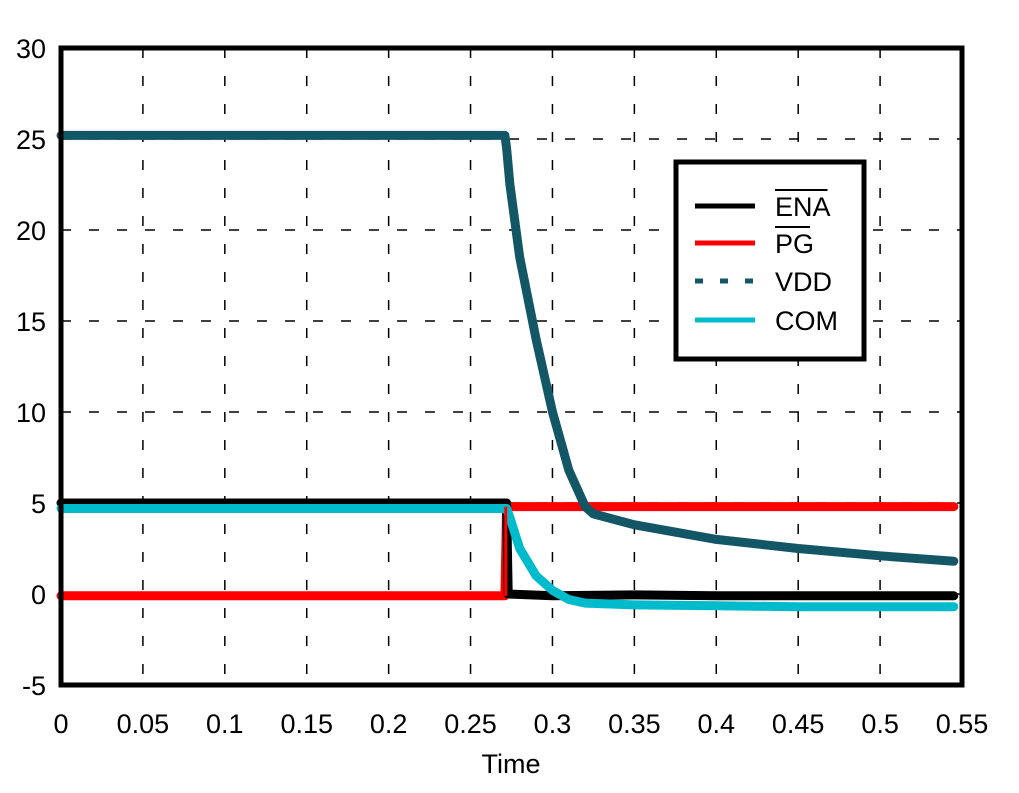  Describe the element at coordinates (634, 724) in the screenshot. I see `x-tick-label: 0.35` at that location.